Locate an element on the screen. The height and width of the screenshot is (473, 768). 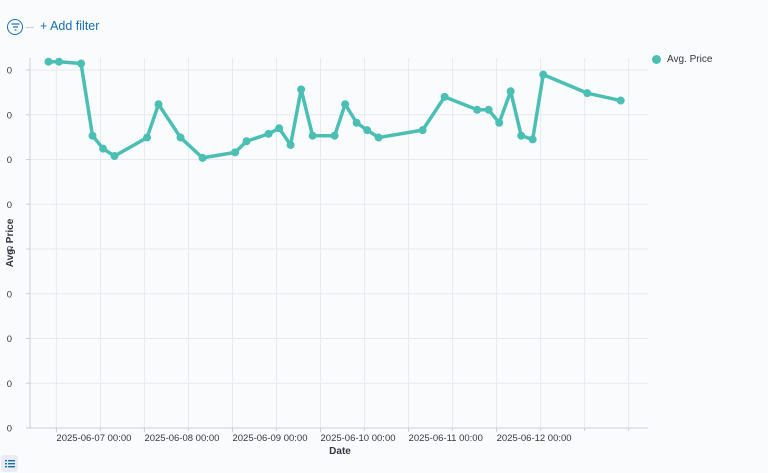
x-tick-label: 2025-06-10 00:00 is located at coordinates (358, 438).